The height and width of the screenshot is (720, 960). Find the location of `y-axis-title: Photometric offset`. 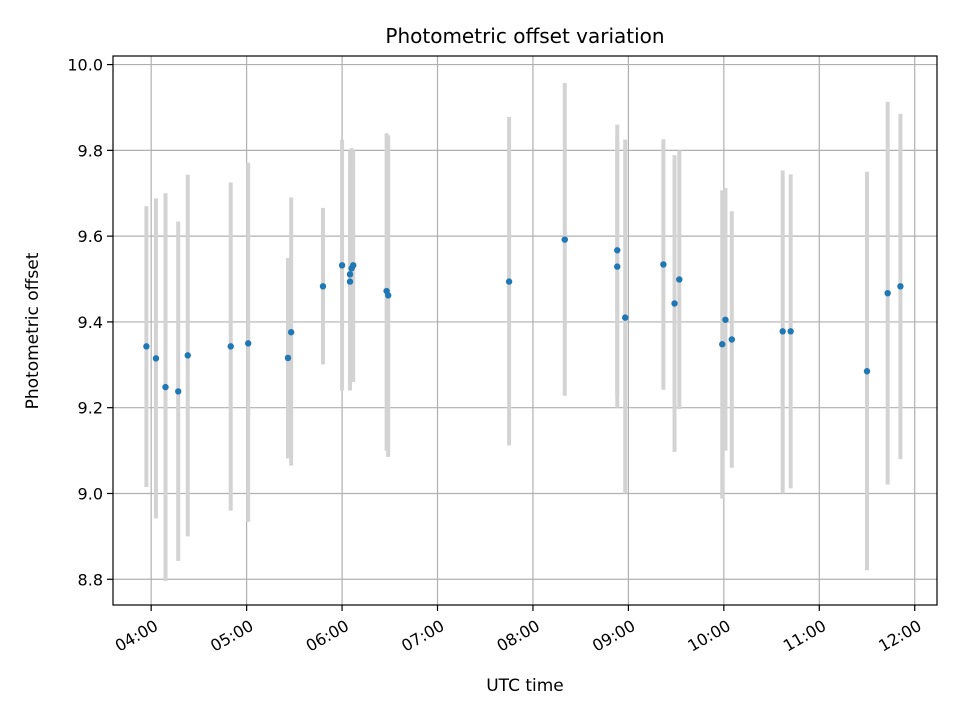

y-axis-title: Photometric offset is located at coordinates (33, 330).